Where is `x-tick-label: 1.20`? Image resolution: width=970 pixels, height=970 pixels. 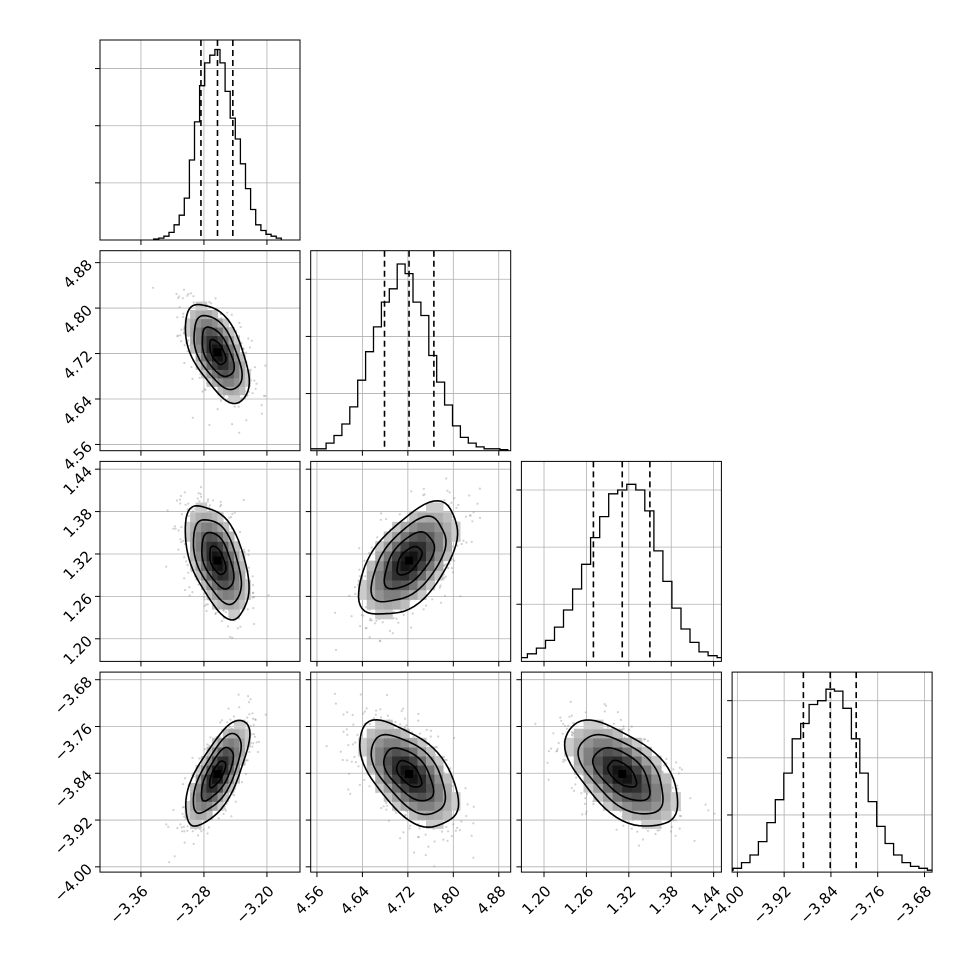
x-tick-label: 1.20 is located at coordinates (536, 900).